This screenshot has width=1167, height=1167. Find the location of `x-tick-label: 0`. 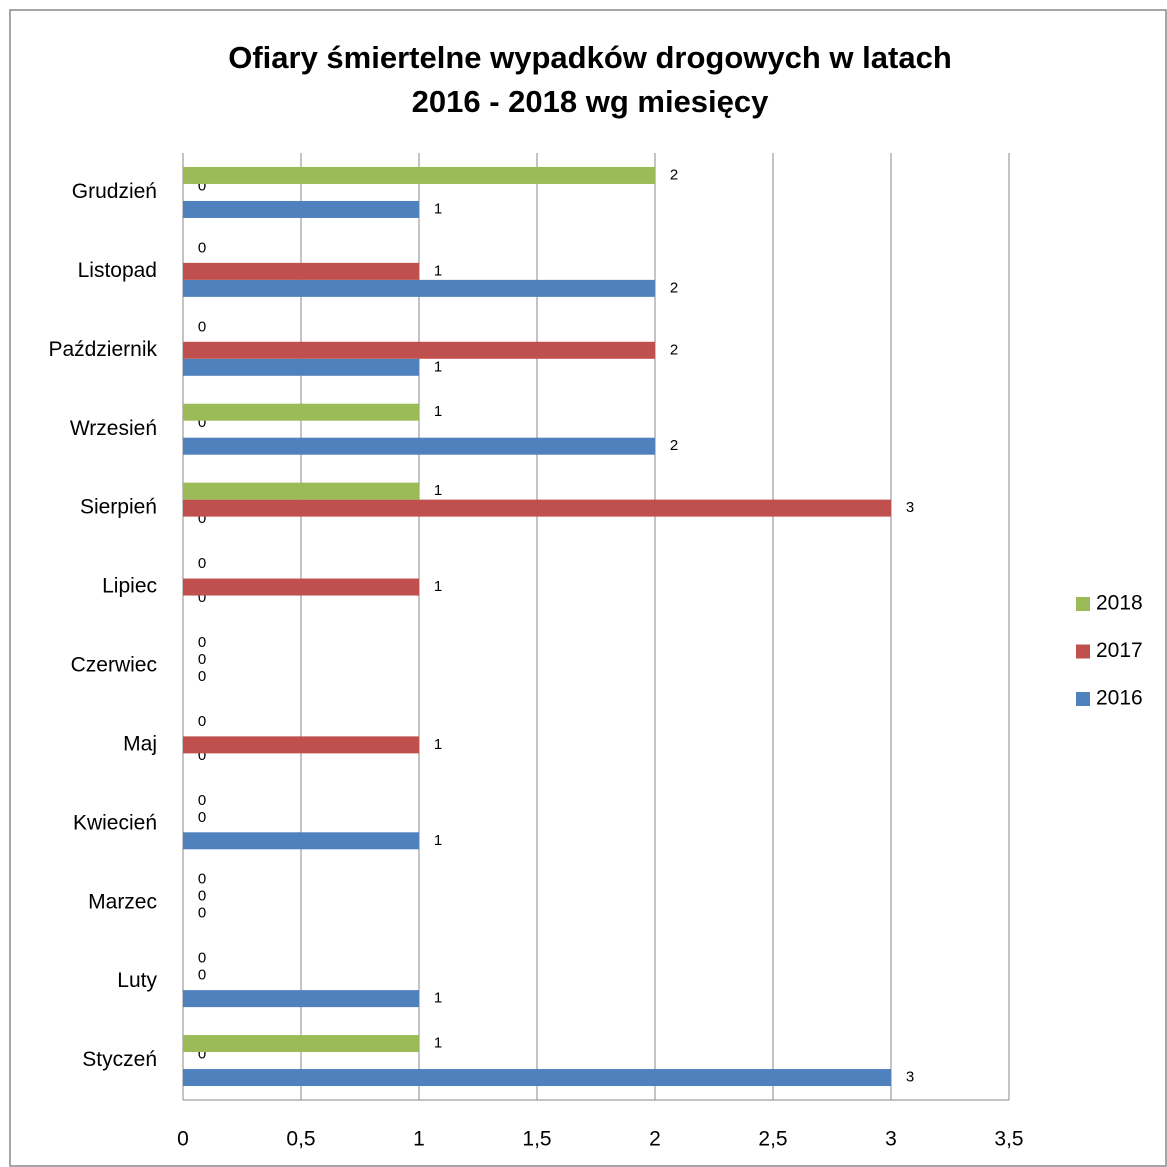

x-tick-label: 0 is located at coordinates (183, 1139).